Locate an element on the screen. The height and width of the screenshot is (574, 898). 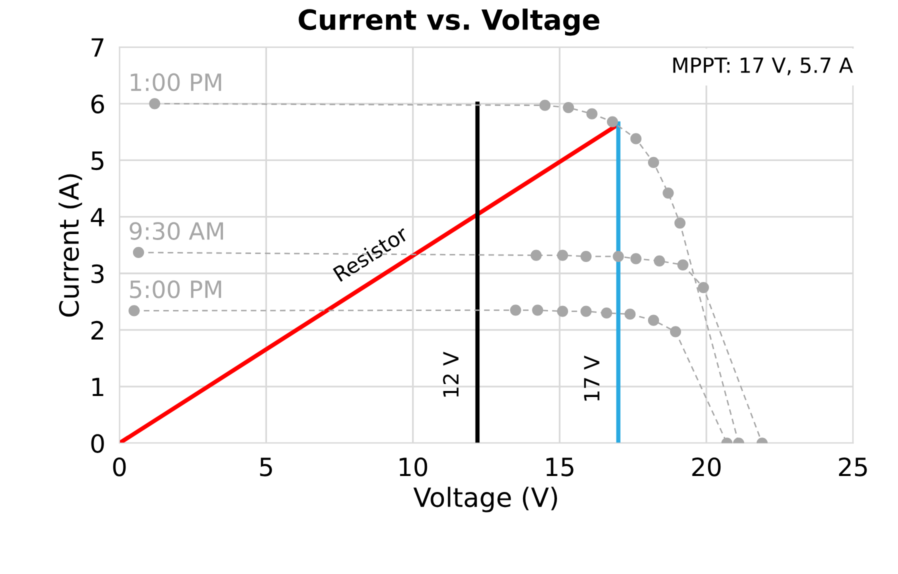
series-label: 1:00 PM is located at coordinates (176, 82).